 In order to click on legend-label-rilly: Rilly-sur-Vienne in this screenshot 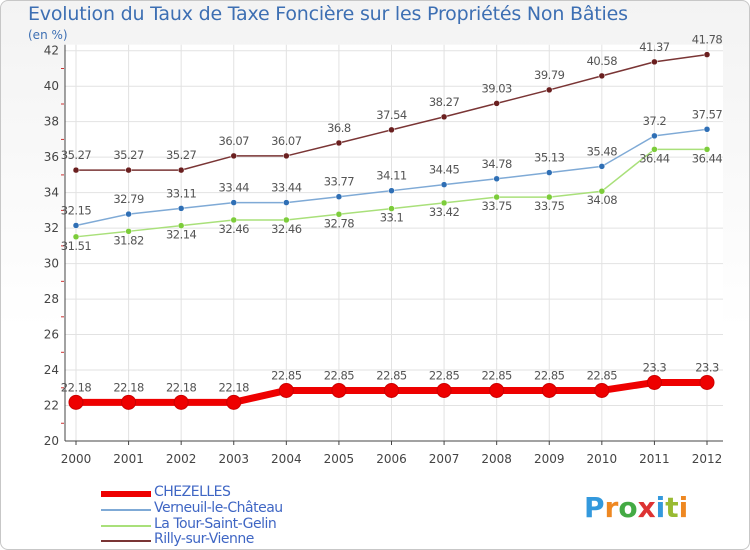, I will do `click(204, 539)`.